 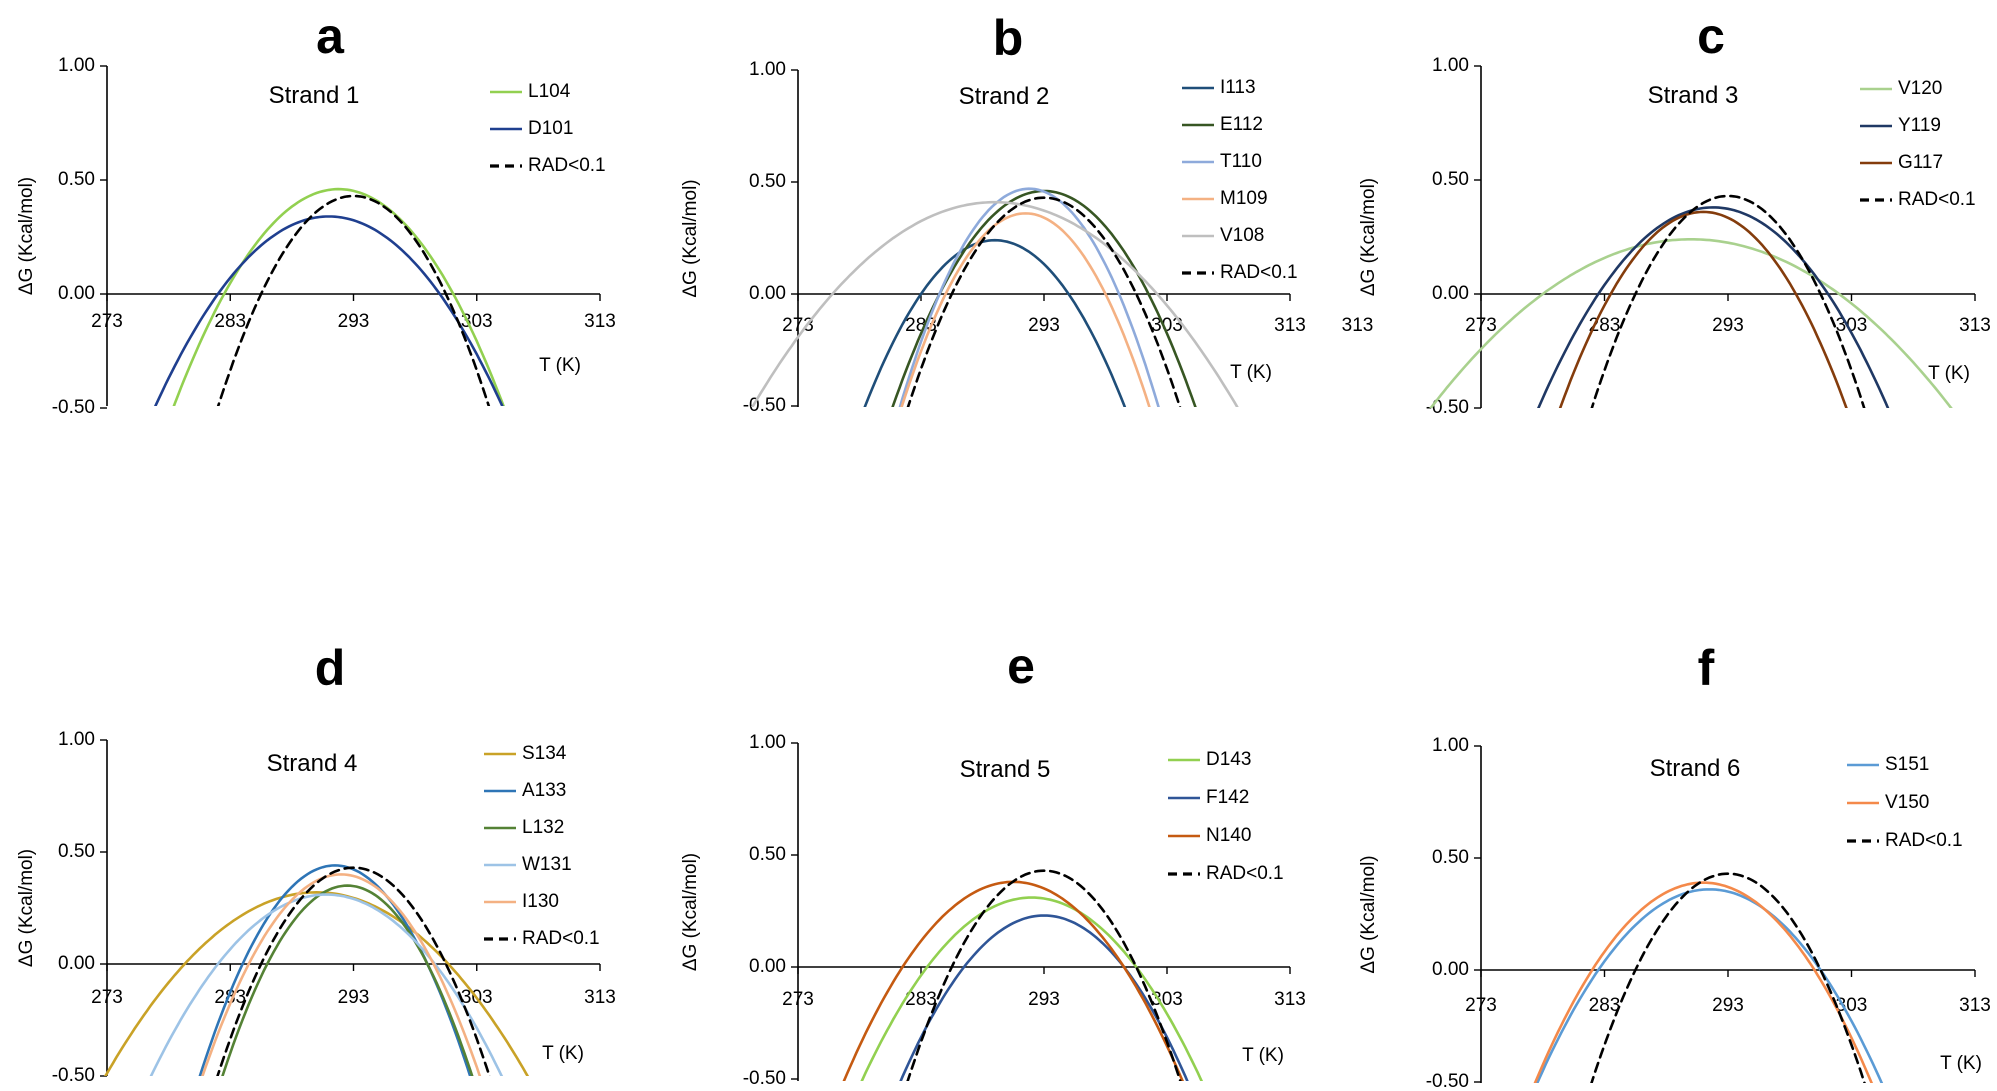 I want to click on series-line-s134, so click(x=316, y=983).